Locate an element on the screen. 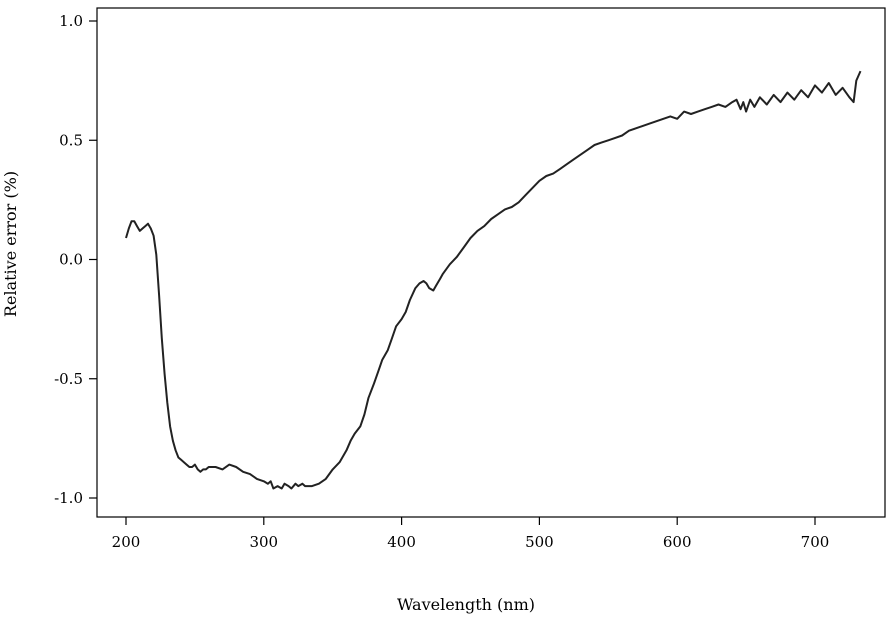 Image resolution: width=890 pixels, height=618 pixels. y-tick-label: 0.0 is located at coordinates (71, 260).